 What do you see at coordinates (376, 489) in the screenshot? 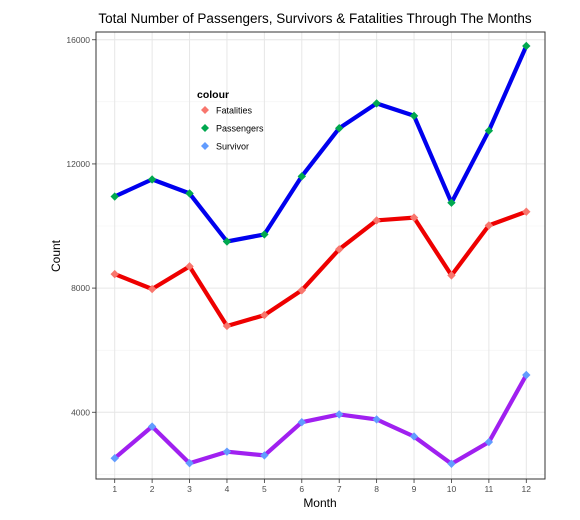
I see `x-tick-label: 8` at bounding box center [376, 489].